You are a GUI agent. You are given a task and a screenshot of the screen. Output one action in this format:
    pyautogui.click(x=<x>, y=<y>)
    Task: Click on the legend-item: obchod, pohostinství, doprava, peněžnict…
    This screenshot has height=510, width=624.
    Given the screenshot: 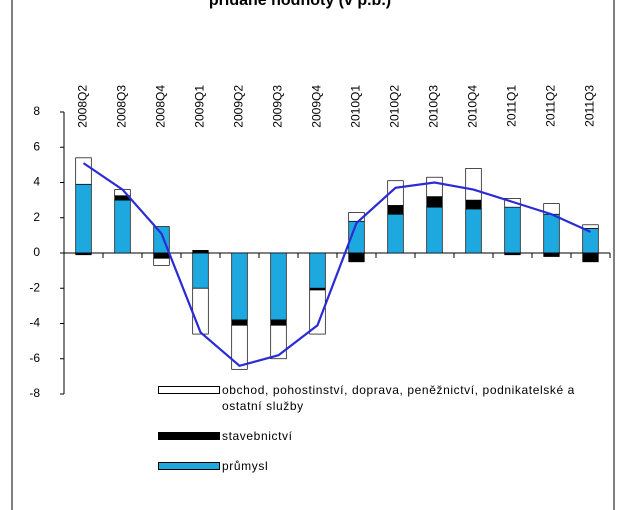 What is the action you would take?
    pyautogui.click(x=368, y=398)
    